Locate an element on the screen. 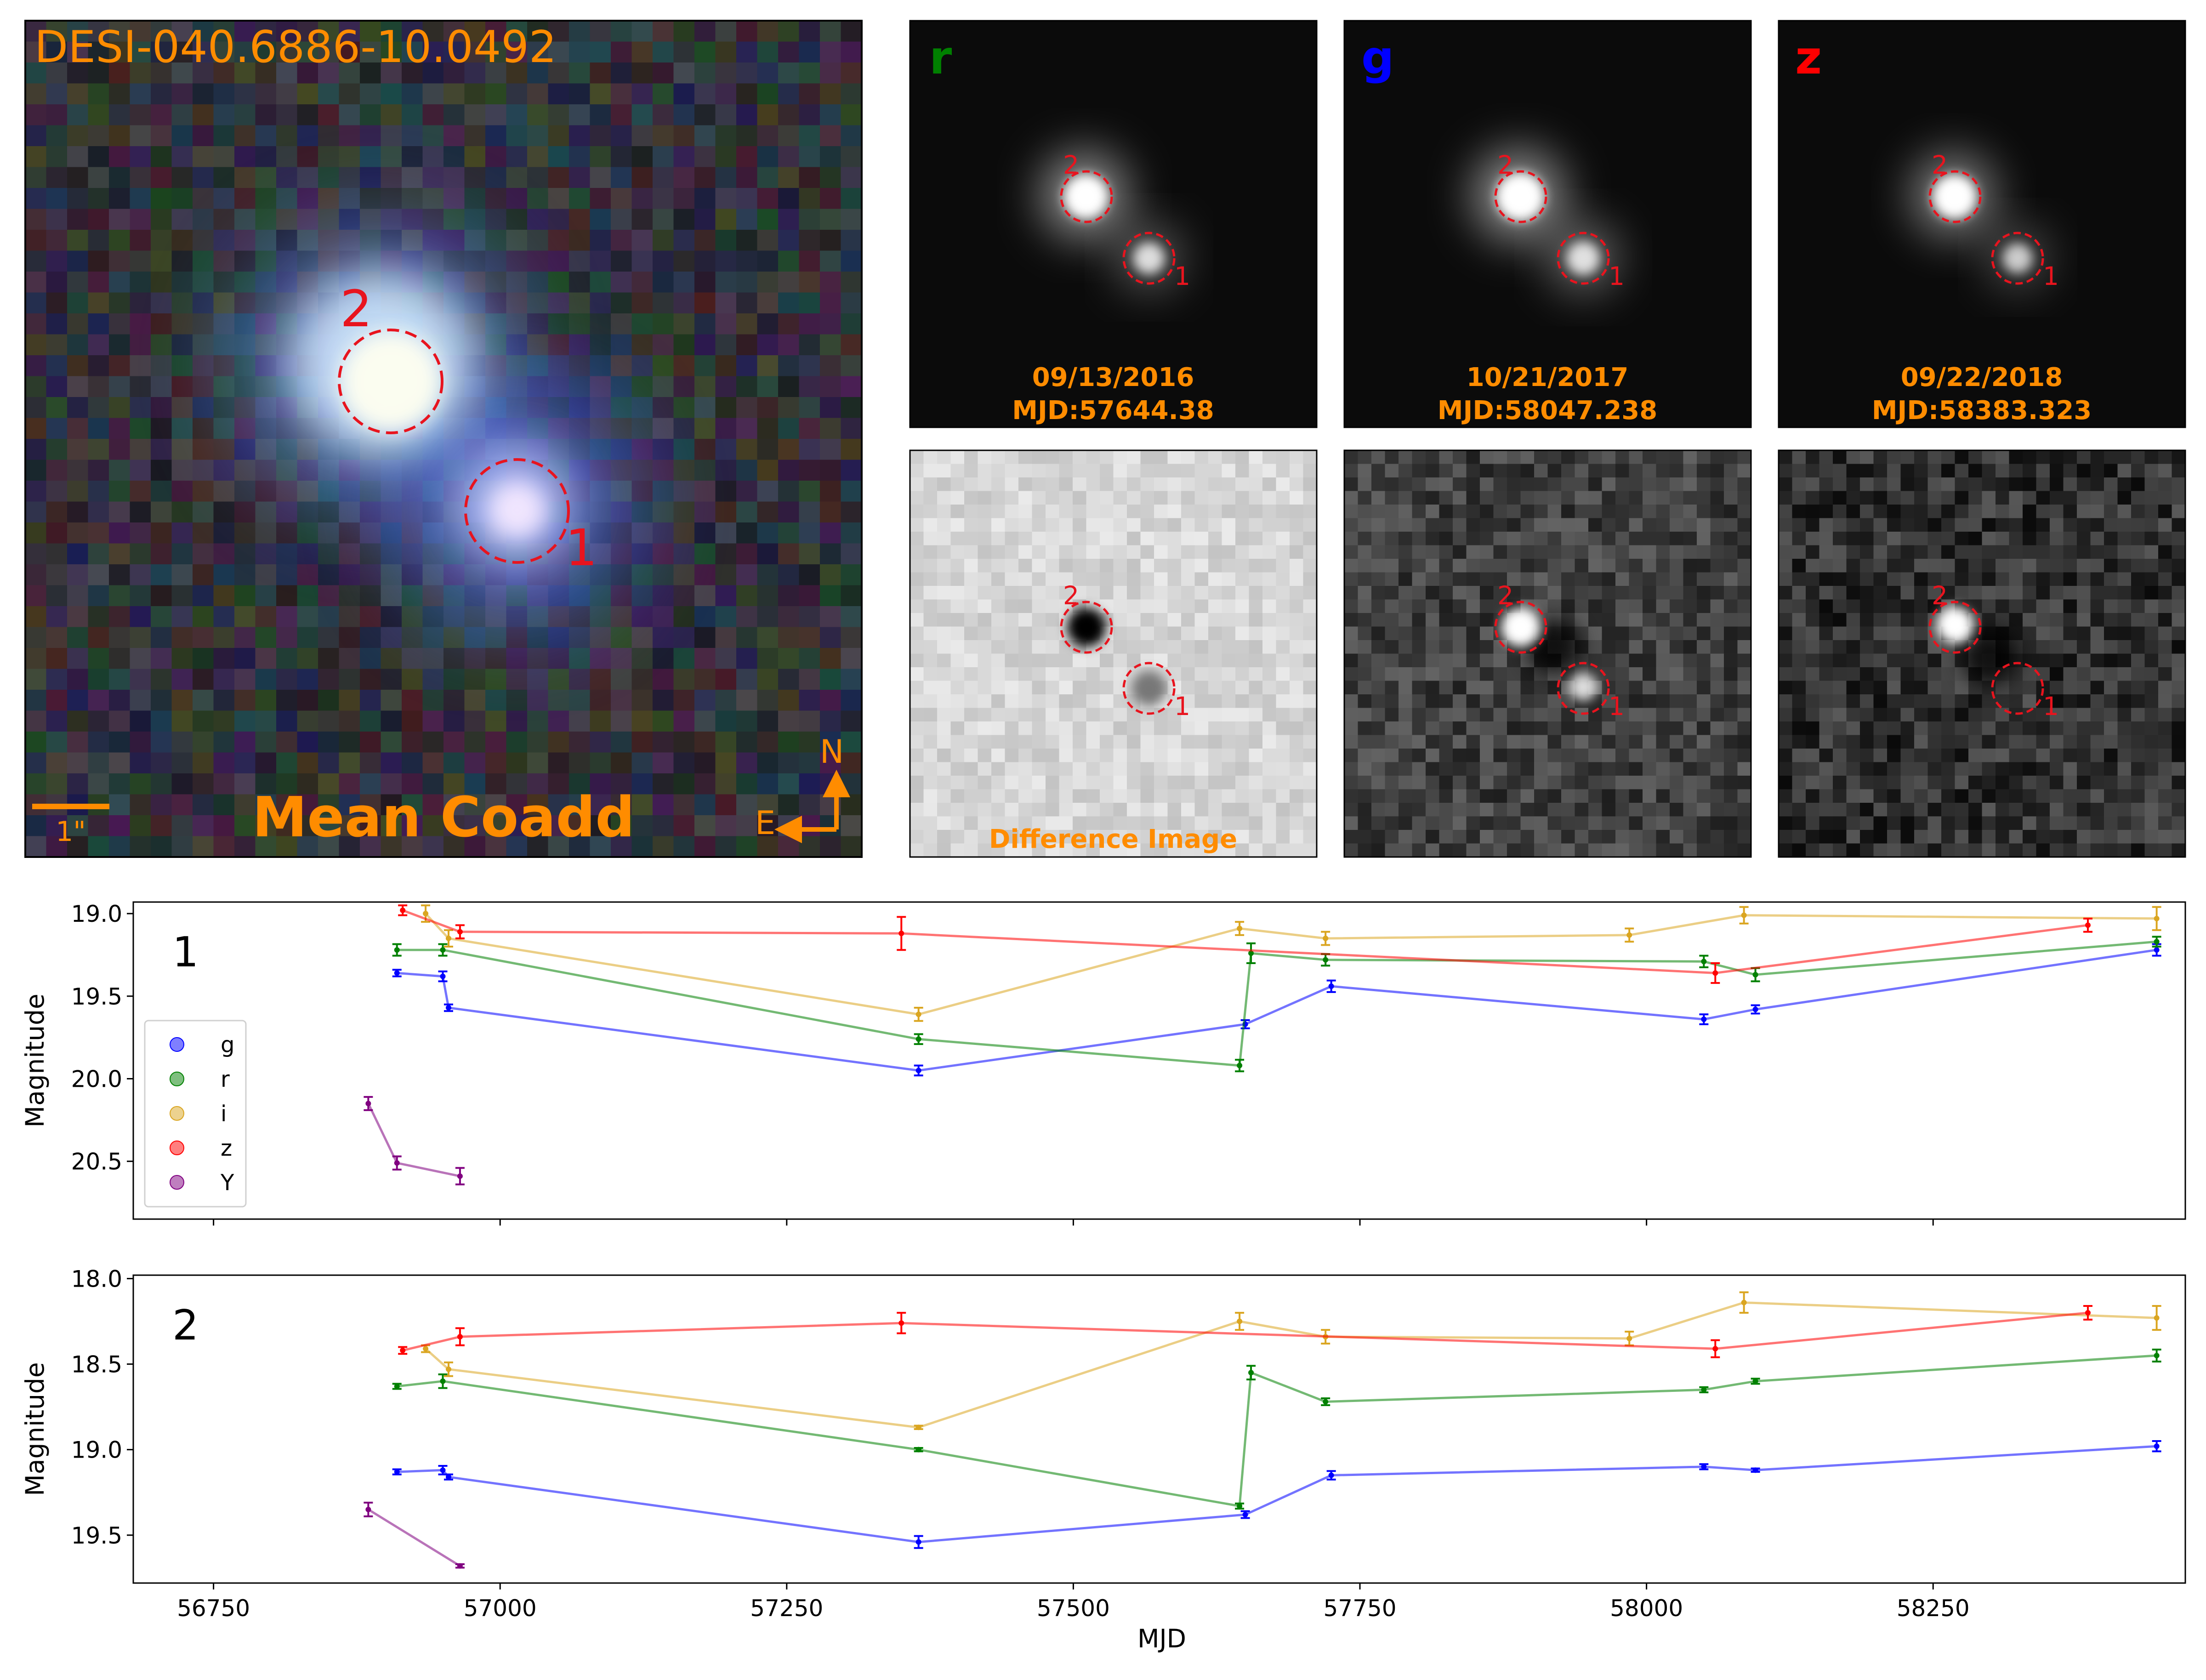 This screenshot has height=1680, width=2206. data-point-r is located at coordinates (1704, 962).